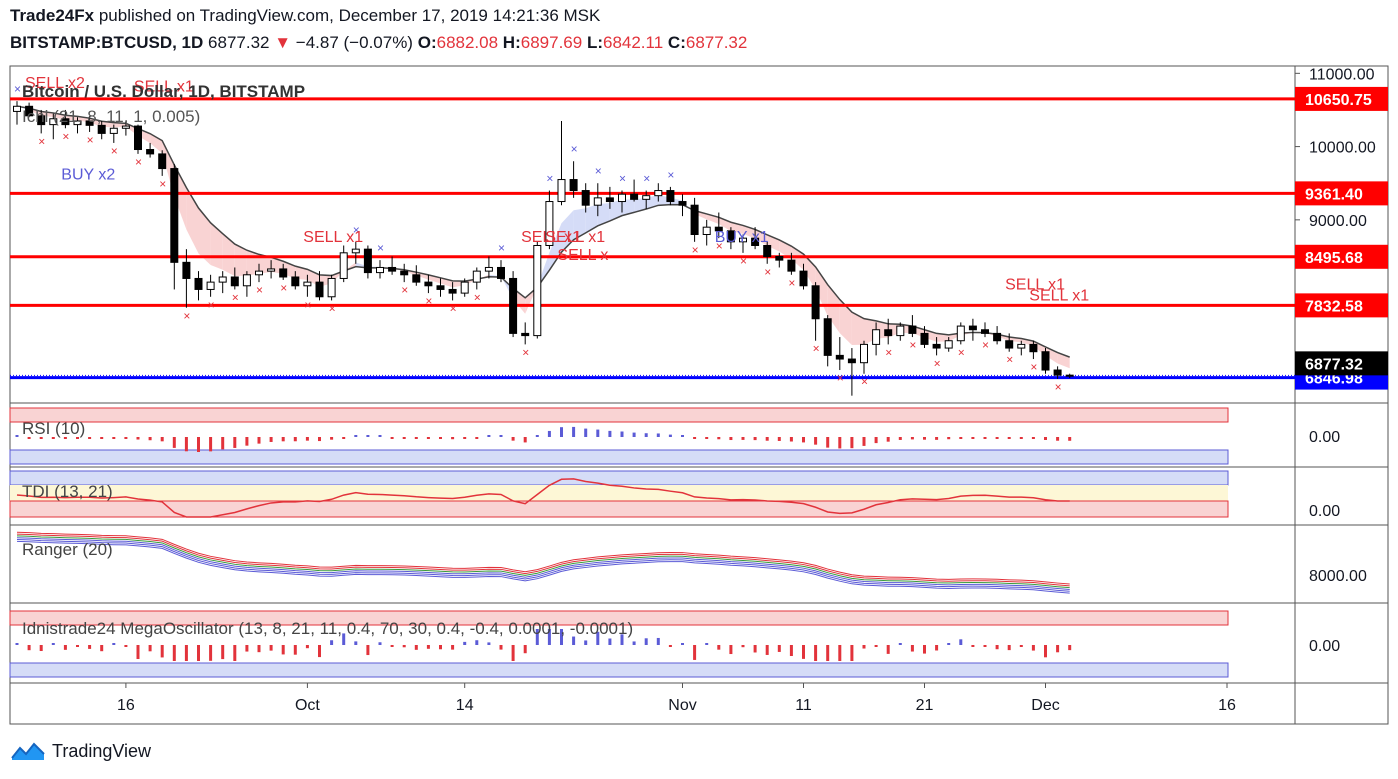 The height and width of the screenshot is (779, 1398). Describe the element at coordinates (742, 237) in the screenshot. I see `signal-label: BUY x1` at that location.